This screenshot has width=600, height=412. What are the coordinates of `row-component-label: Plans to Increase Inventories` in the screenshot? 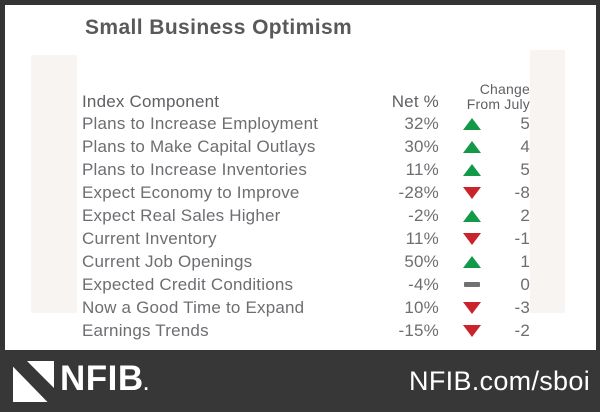 It's located at (195, 169).